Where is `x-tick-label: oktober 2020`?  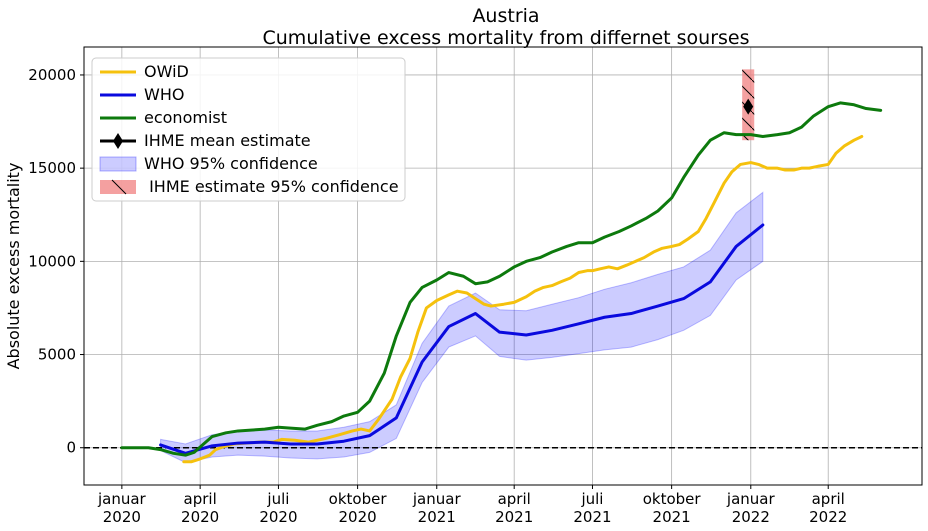 x-tick-label: oktober 2020 is located at coordinates (358, 508).